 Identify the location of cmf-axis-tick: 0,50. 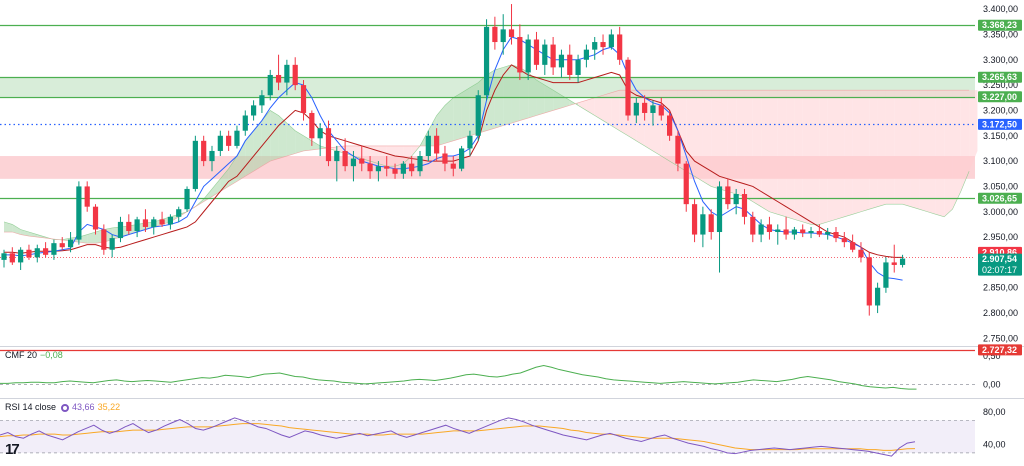
(992, 356).